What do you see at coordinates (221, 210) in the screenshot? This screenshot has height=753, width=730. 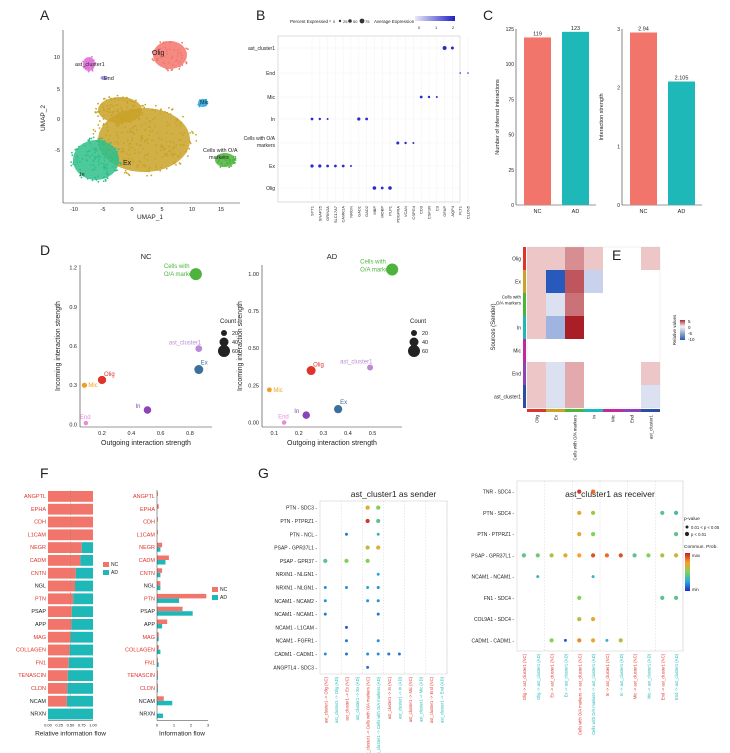 I see `umap-x-tick: 15` at bounding box center [221, 210].